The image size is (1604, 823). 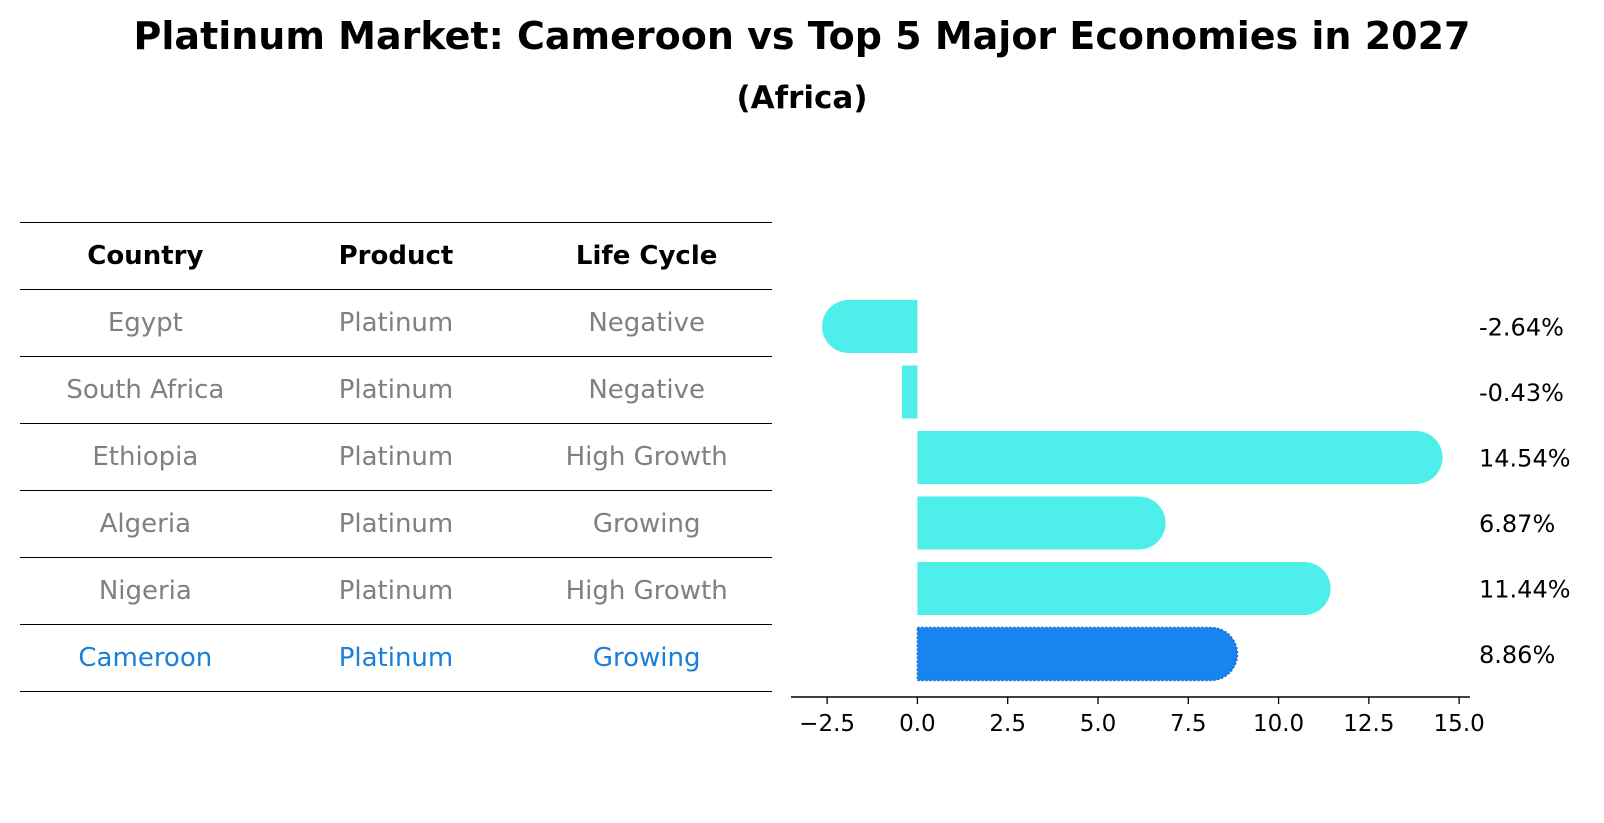 I want to click on value-label-nigeria: 11.44%, so click(x=1525, y=590).